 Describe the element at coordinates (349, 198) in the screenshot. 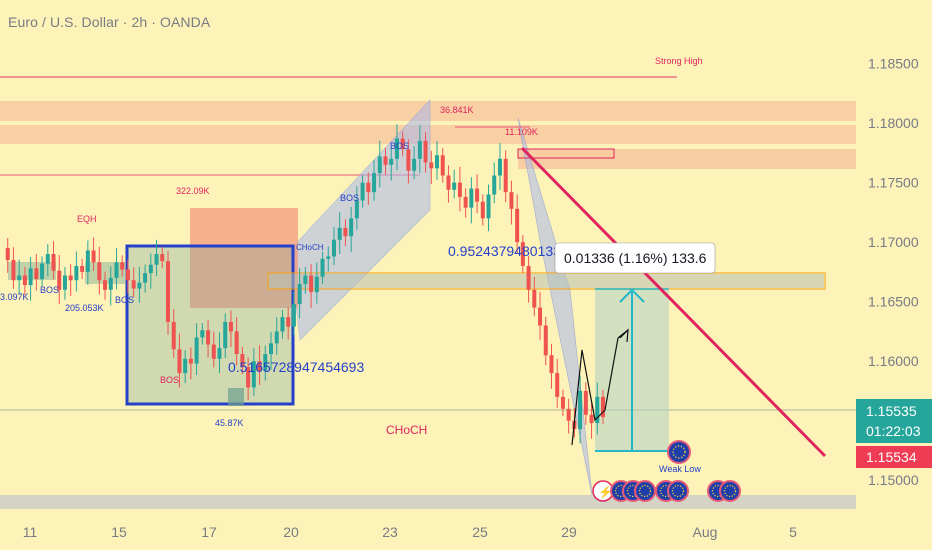

I see `bos-label-4: BOS` at that location.